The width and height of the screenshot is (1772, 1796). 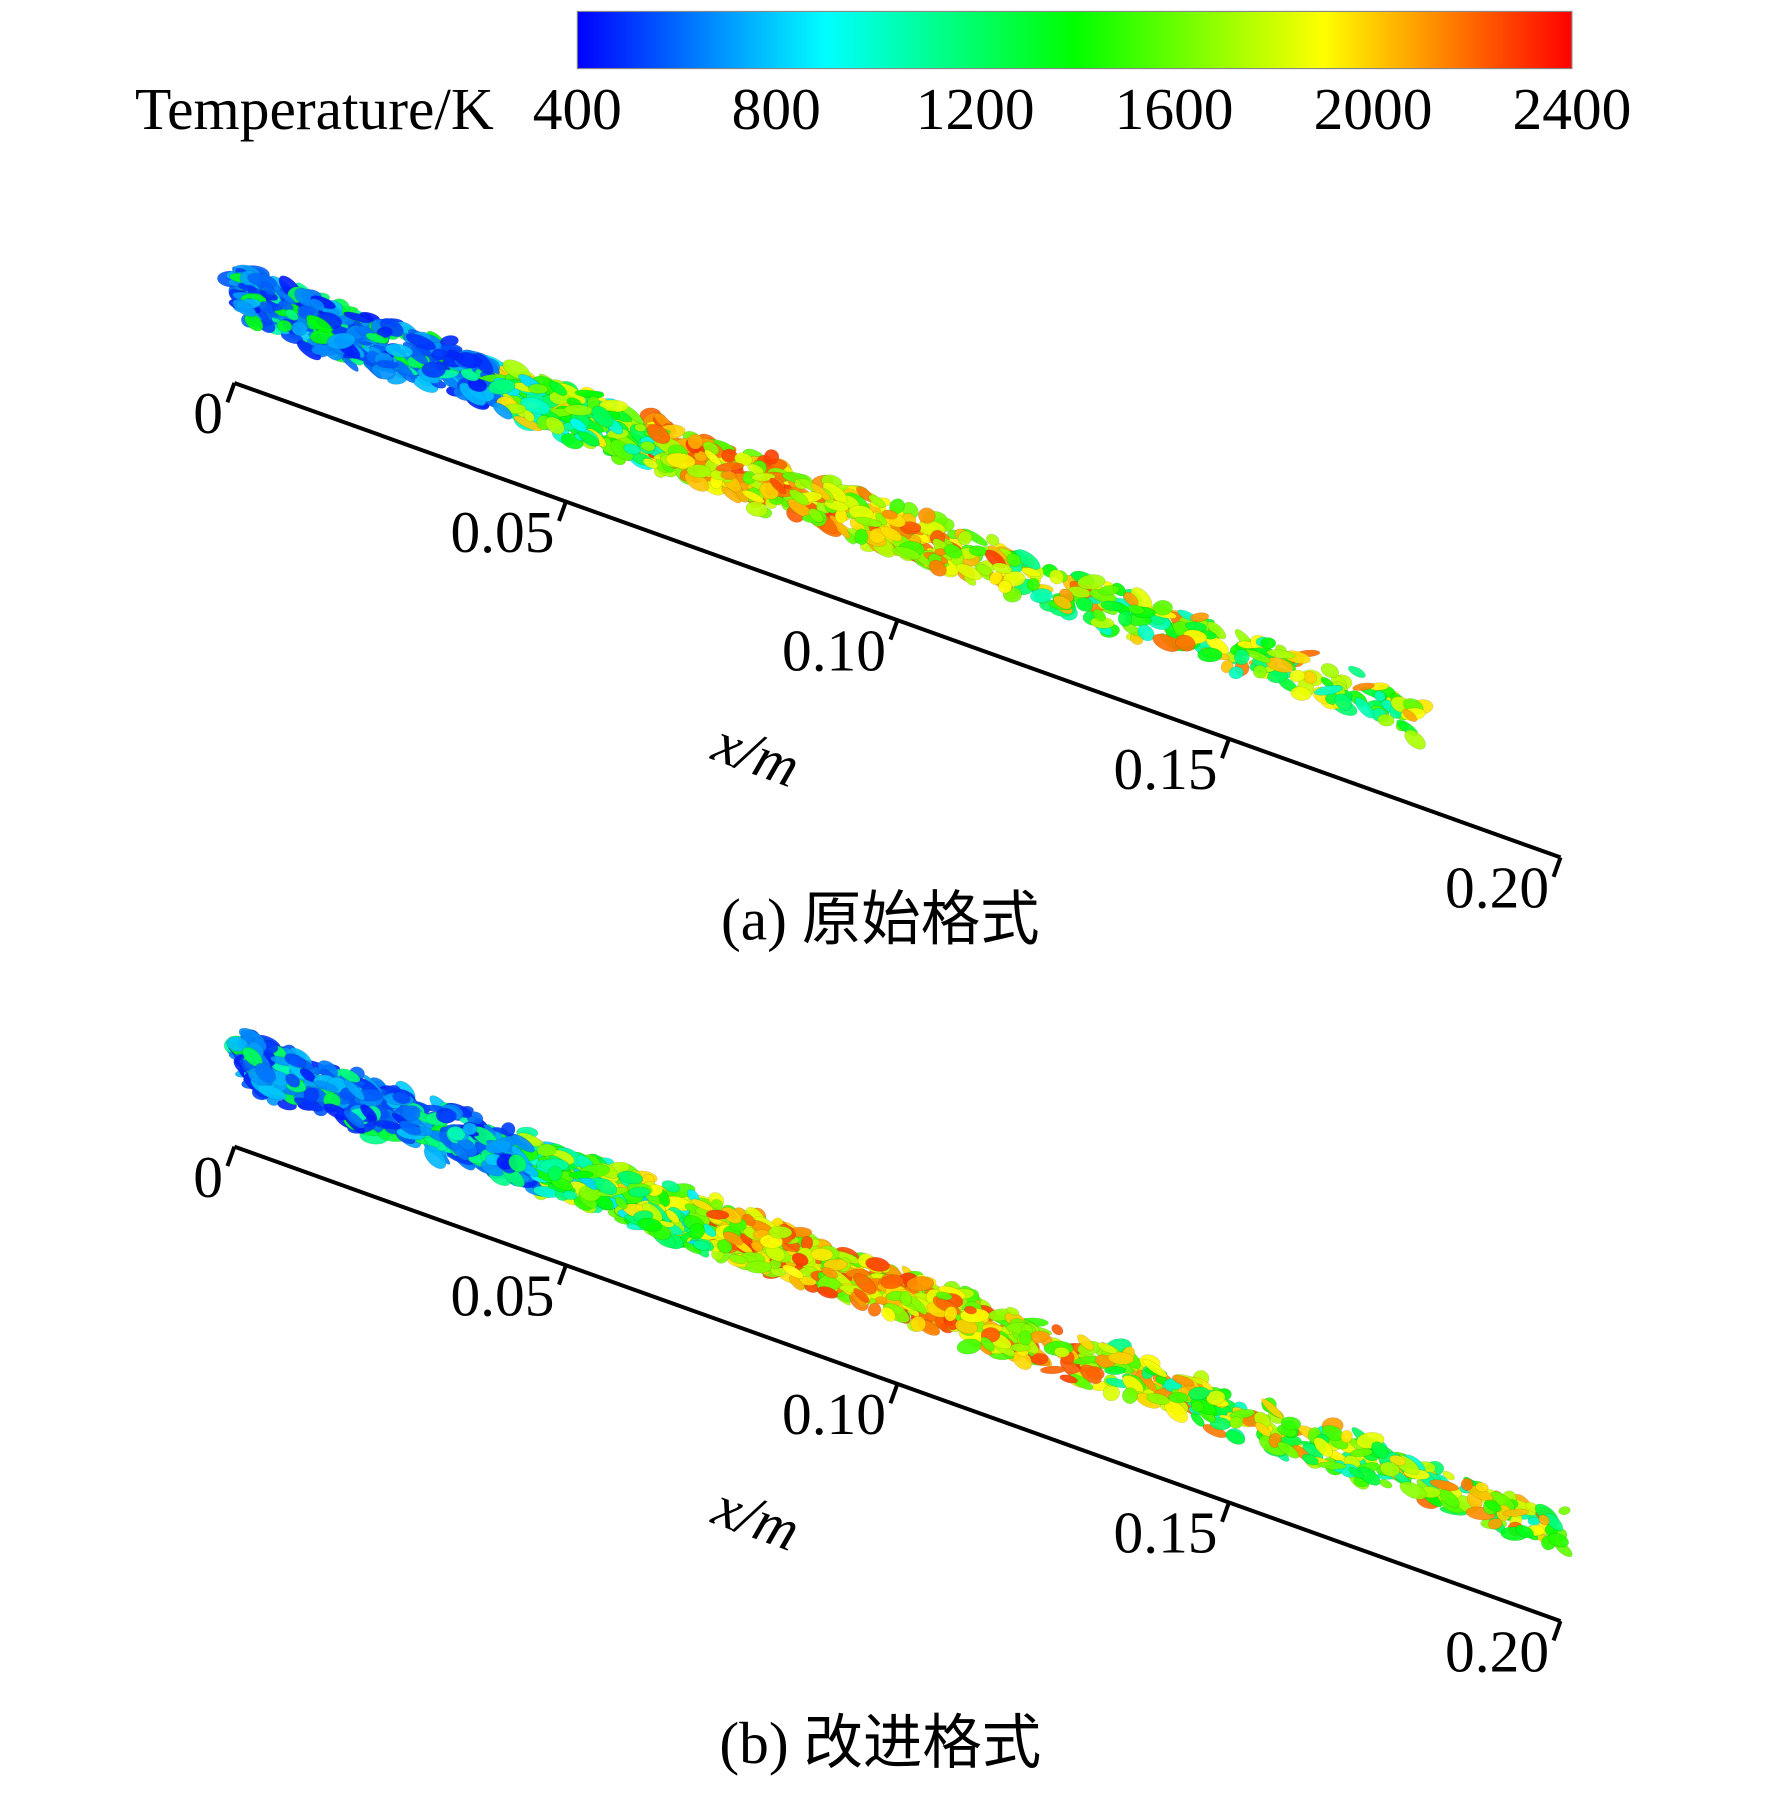 What do you see at coordinates (776, 109) in the screenshot?
I see `colorbar-tick-label: 800` at bounding box center [776, 109].